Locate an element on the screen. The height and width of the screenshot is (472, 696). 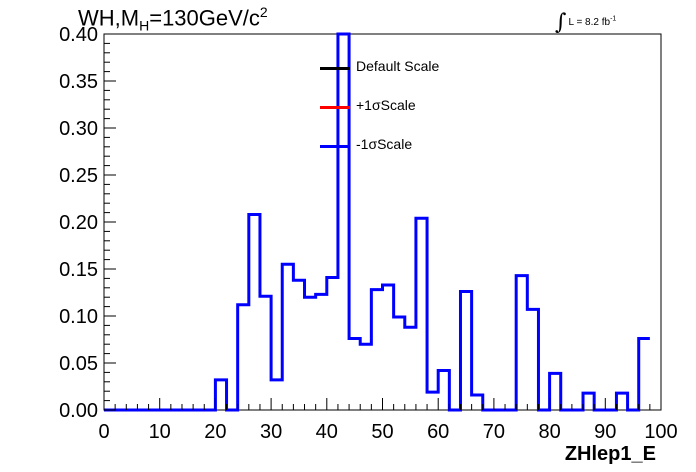
x-tick-label: 70 is located at coordinates (494, 432).